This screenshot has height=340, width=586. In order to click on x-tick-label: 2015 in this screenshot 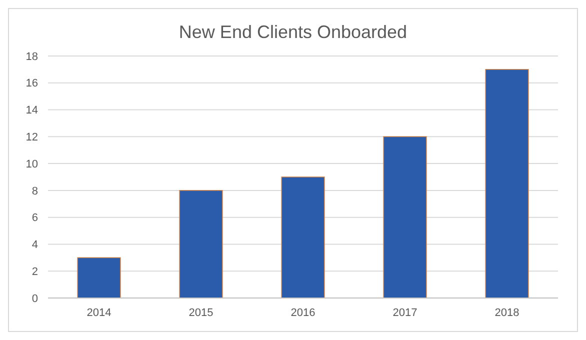, I will do `click(201, 313)`.